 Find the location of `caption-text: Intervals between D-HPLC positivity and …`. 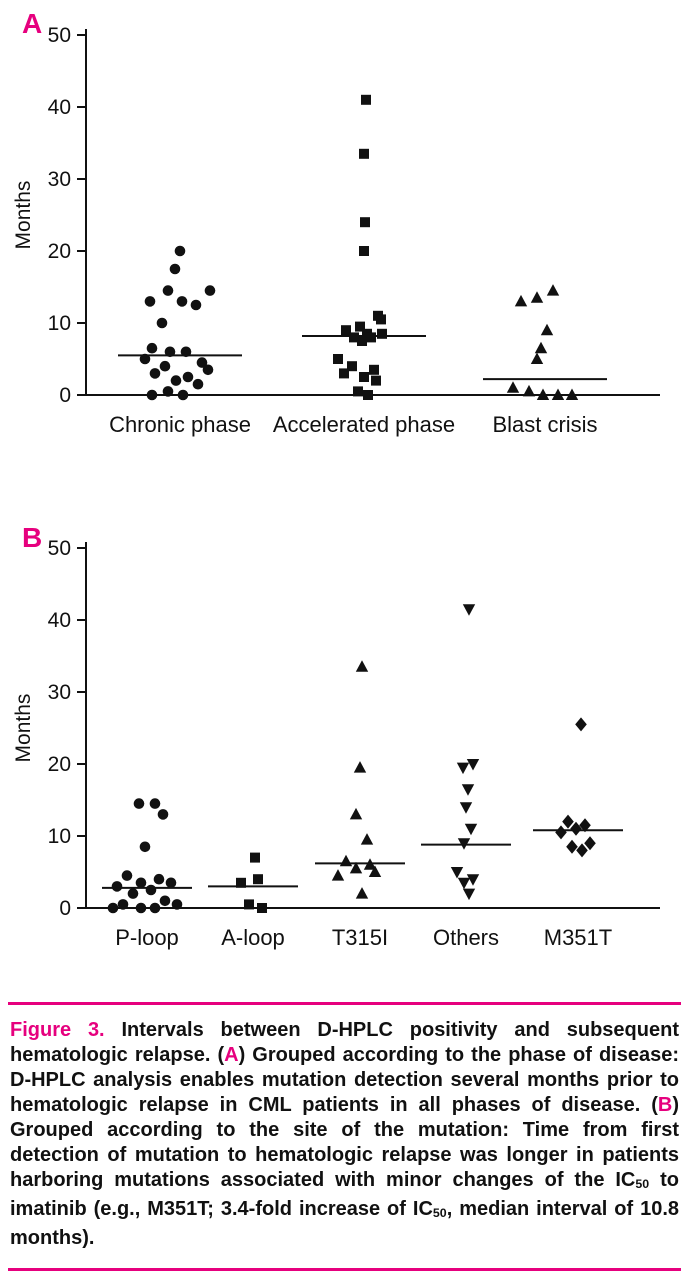

caption-text: Intervals between D-HPLC positivity and … is located at coordinates (344, 1042).